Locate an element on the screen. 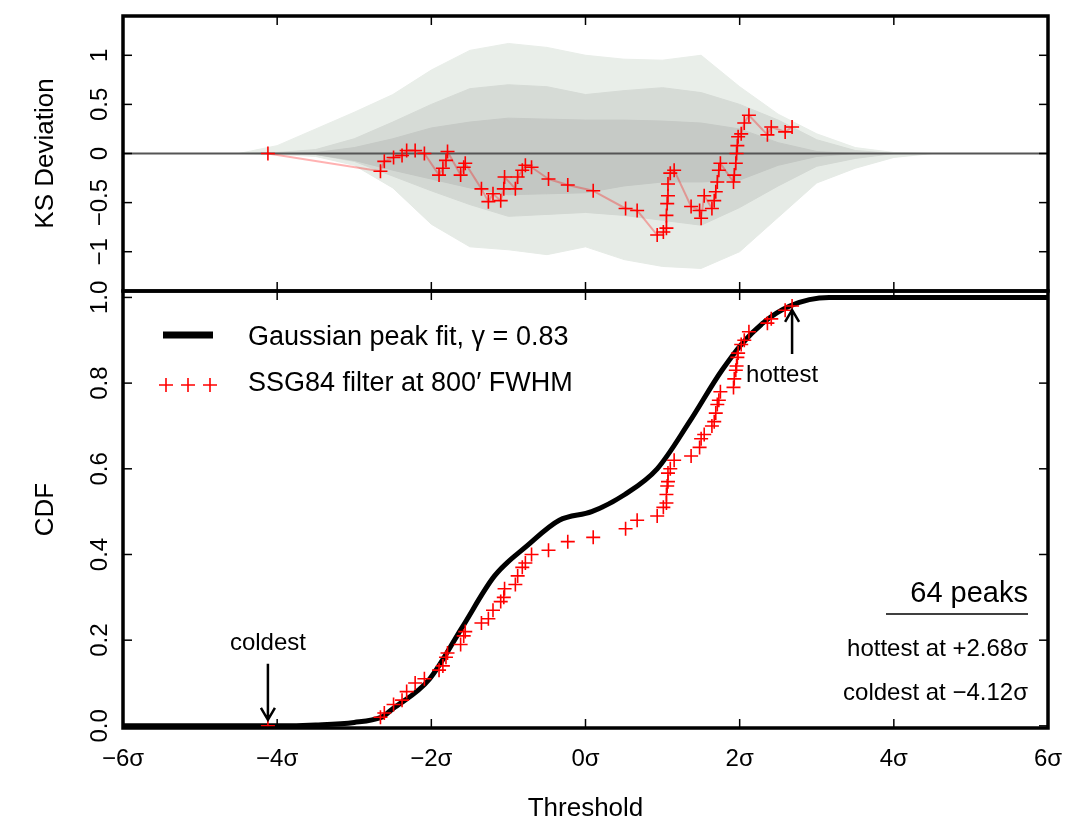  y-tick-label: 0.0 is located at coordinates (98, 726).